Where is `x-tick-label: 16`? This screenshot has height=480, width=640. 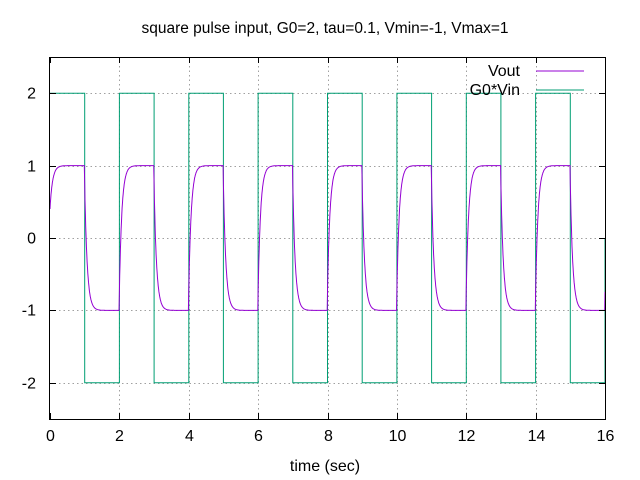
x-tick-label: 16 is located at coordinates (606, 436).